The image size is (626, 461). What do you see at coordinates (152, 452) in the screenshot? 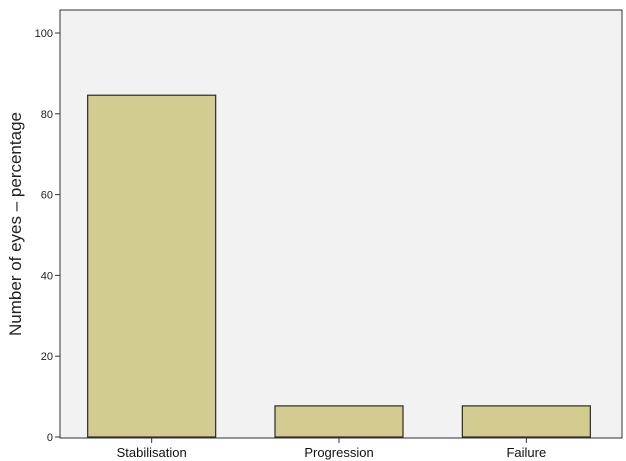
I see `x-tick-label-stabilisation: Stabilisation` at bounding box center [152, 452].